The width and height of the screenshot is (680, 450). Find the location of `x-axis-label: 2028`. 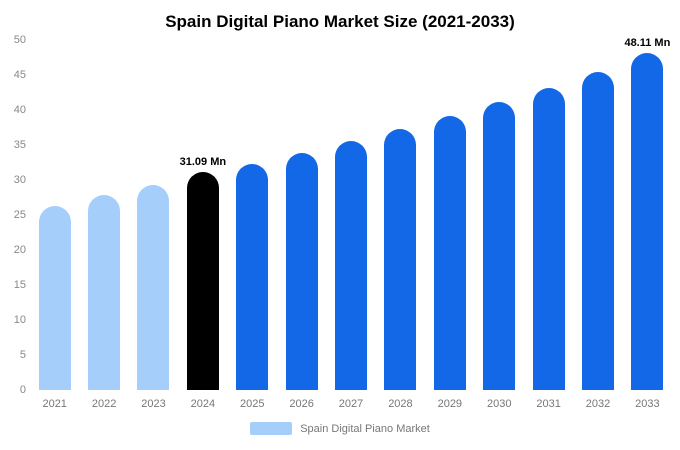

x-axis-label: 2028 is located at coordinates (400, 404).